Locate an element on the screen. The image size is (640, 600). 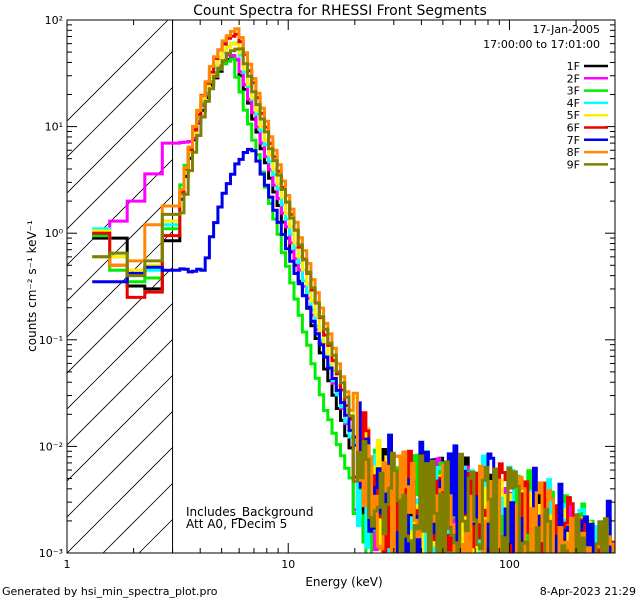
timestamp-label: 8-Apr-2023 21:29 is located at coordinates (588, 591).